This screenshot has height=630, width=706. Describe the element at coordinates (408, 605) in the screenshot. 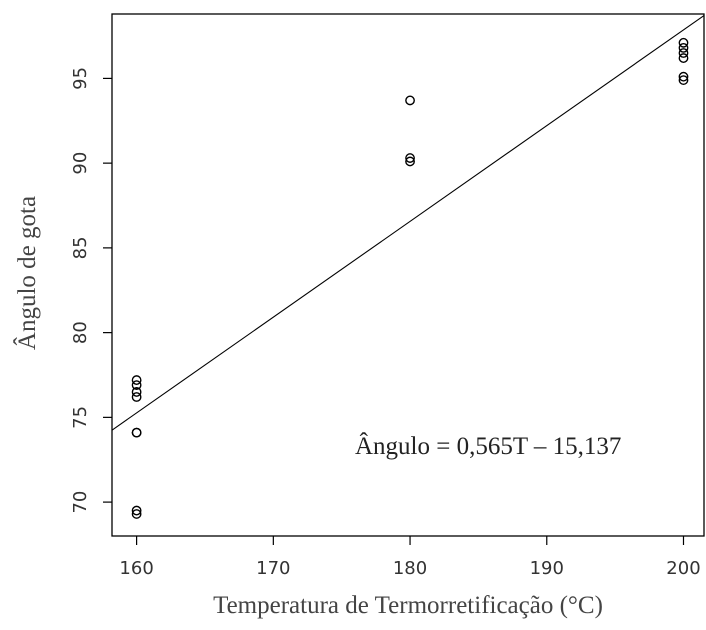

I see `x-axis-title: Temperatura de Termorretificação (°C)` at that location.